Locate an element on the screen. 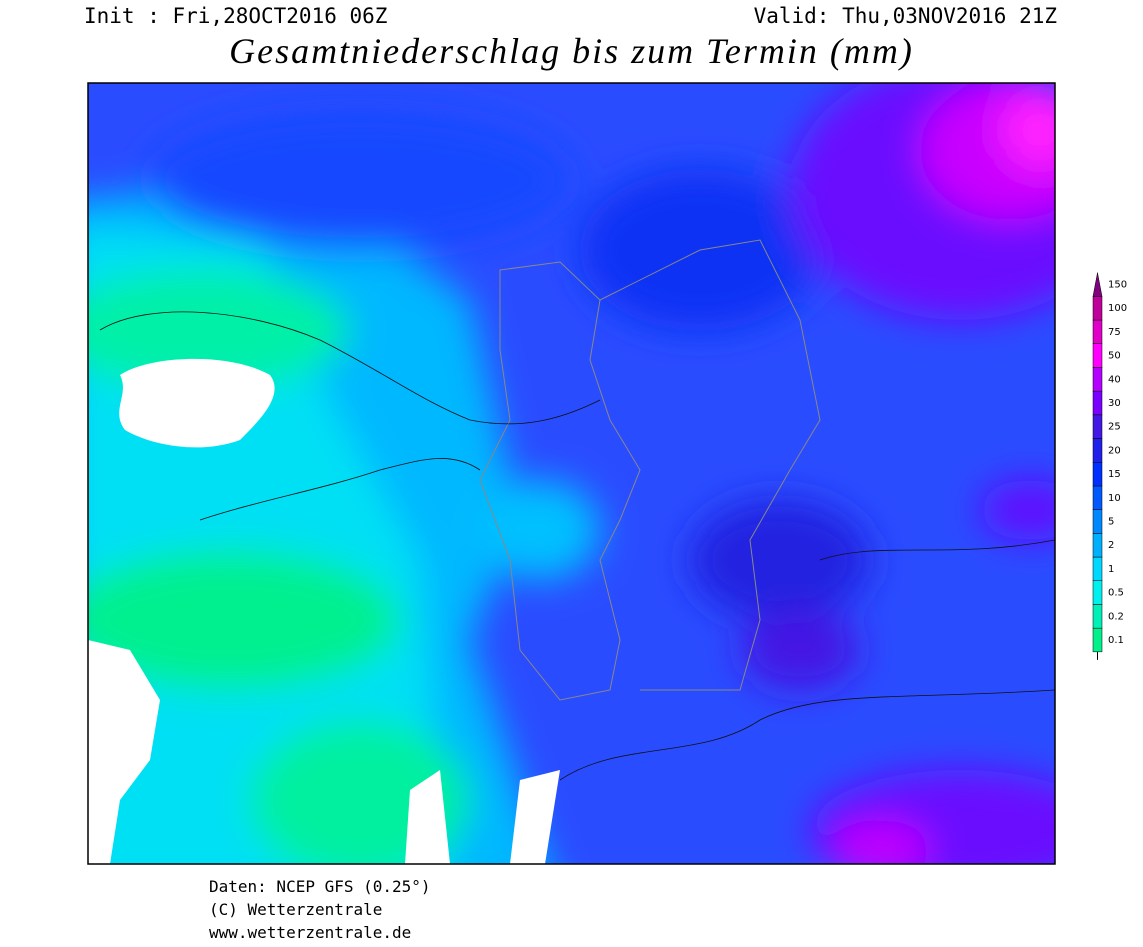 Image resolution: width=1143 pixels, height=947 pixels. colorbar-cap is located at coordinates (1097, 284).